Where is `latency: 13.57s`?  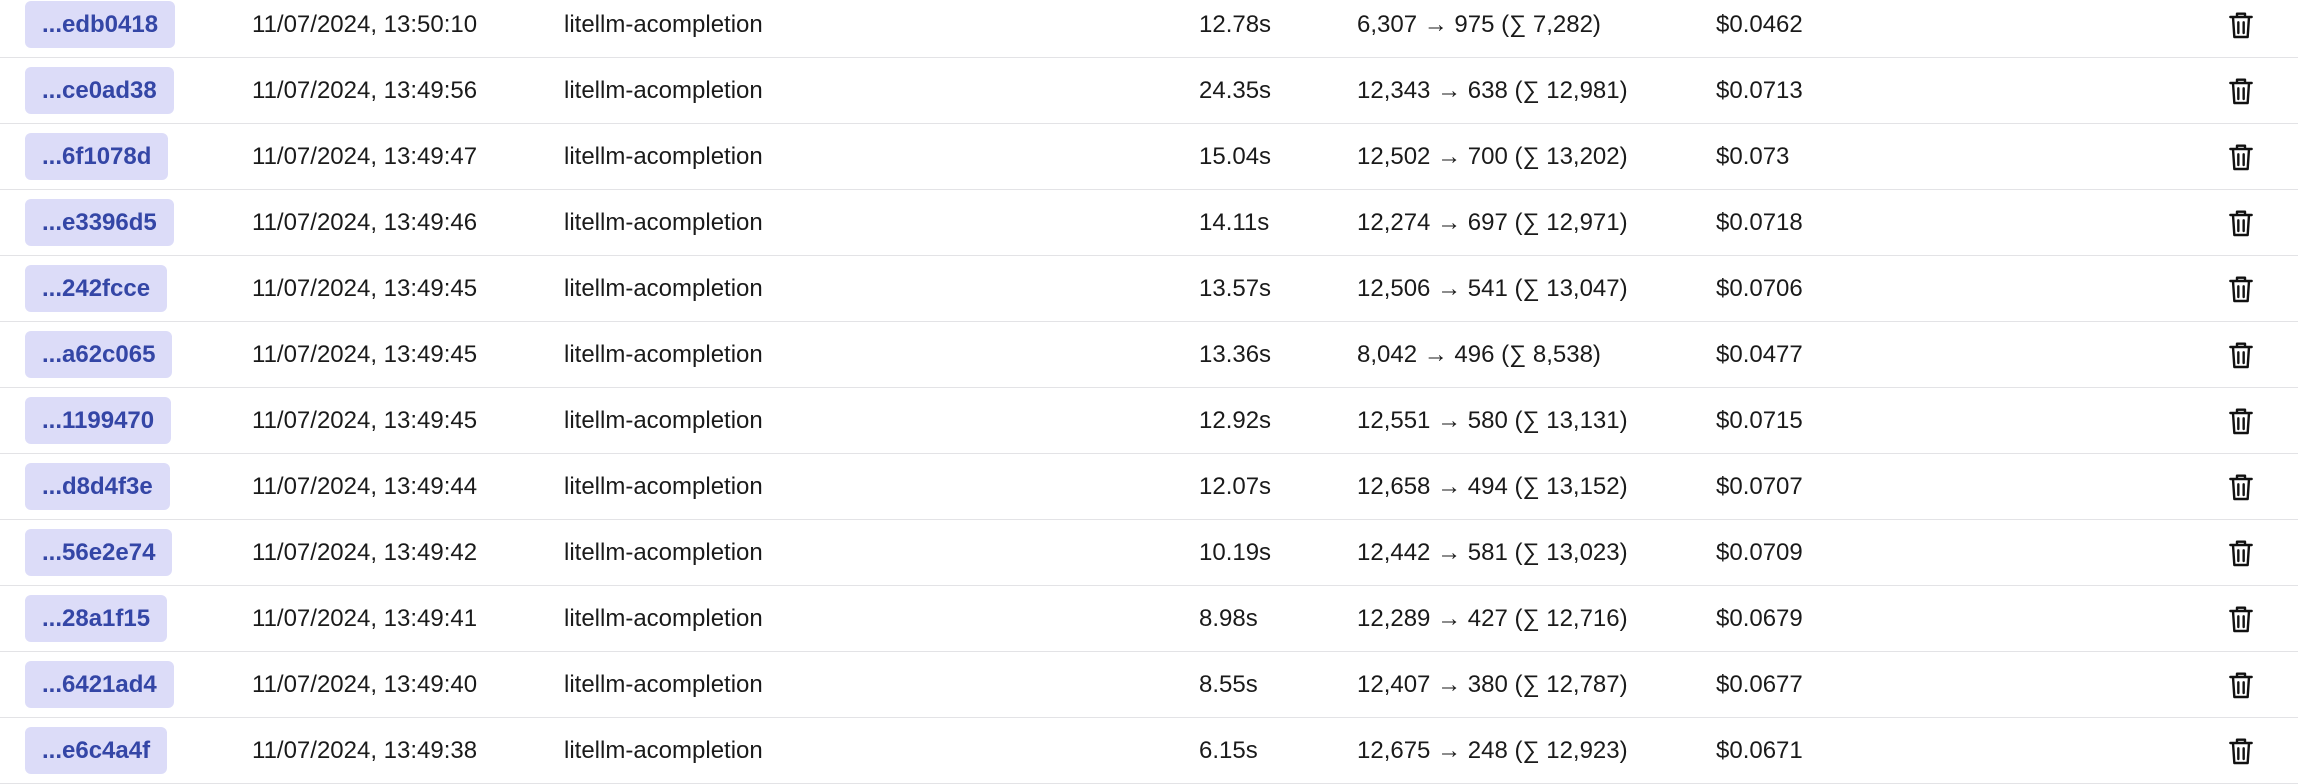 latency: 13.57s is located at coordinates (1235, 288).